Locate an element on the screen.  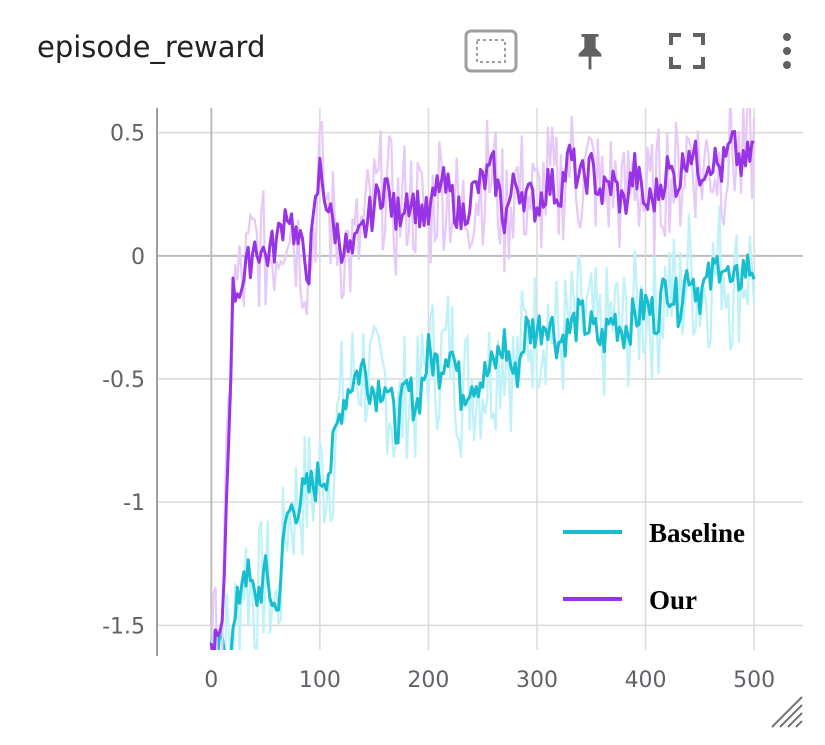
chart-title: episode_reward is located at coordinates (151, 47).